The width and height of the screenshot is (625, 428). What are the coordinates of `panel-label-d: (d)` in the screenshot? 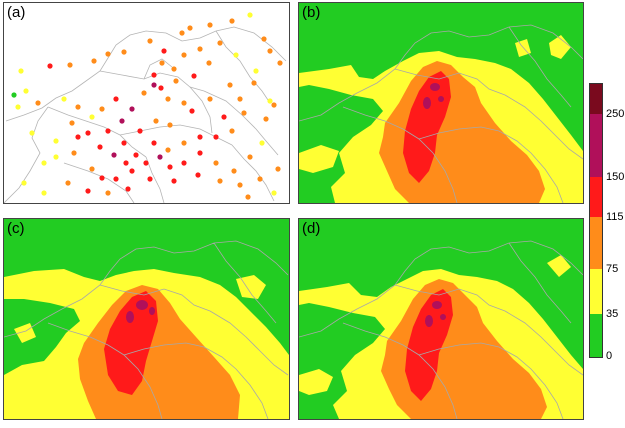 It's located at (311, 228).